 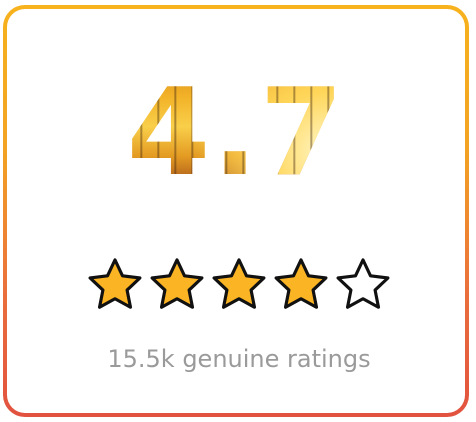 I want to click on star-rating, so click(x=236, y=285).